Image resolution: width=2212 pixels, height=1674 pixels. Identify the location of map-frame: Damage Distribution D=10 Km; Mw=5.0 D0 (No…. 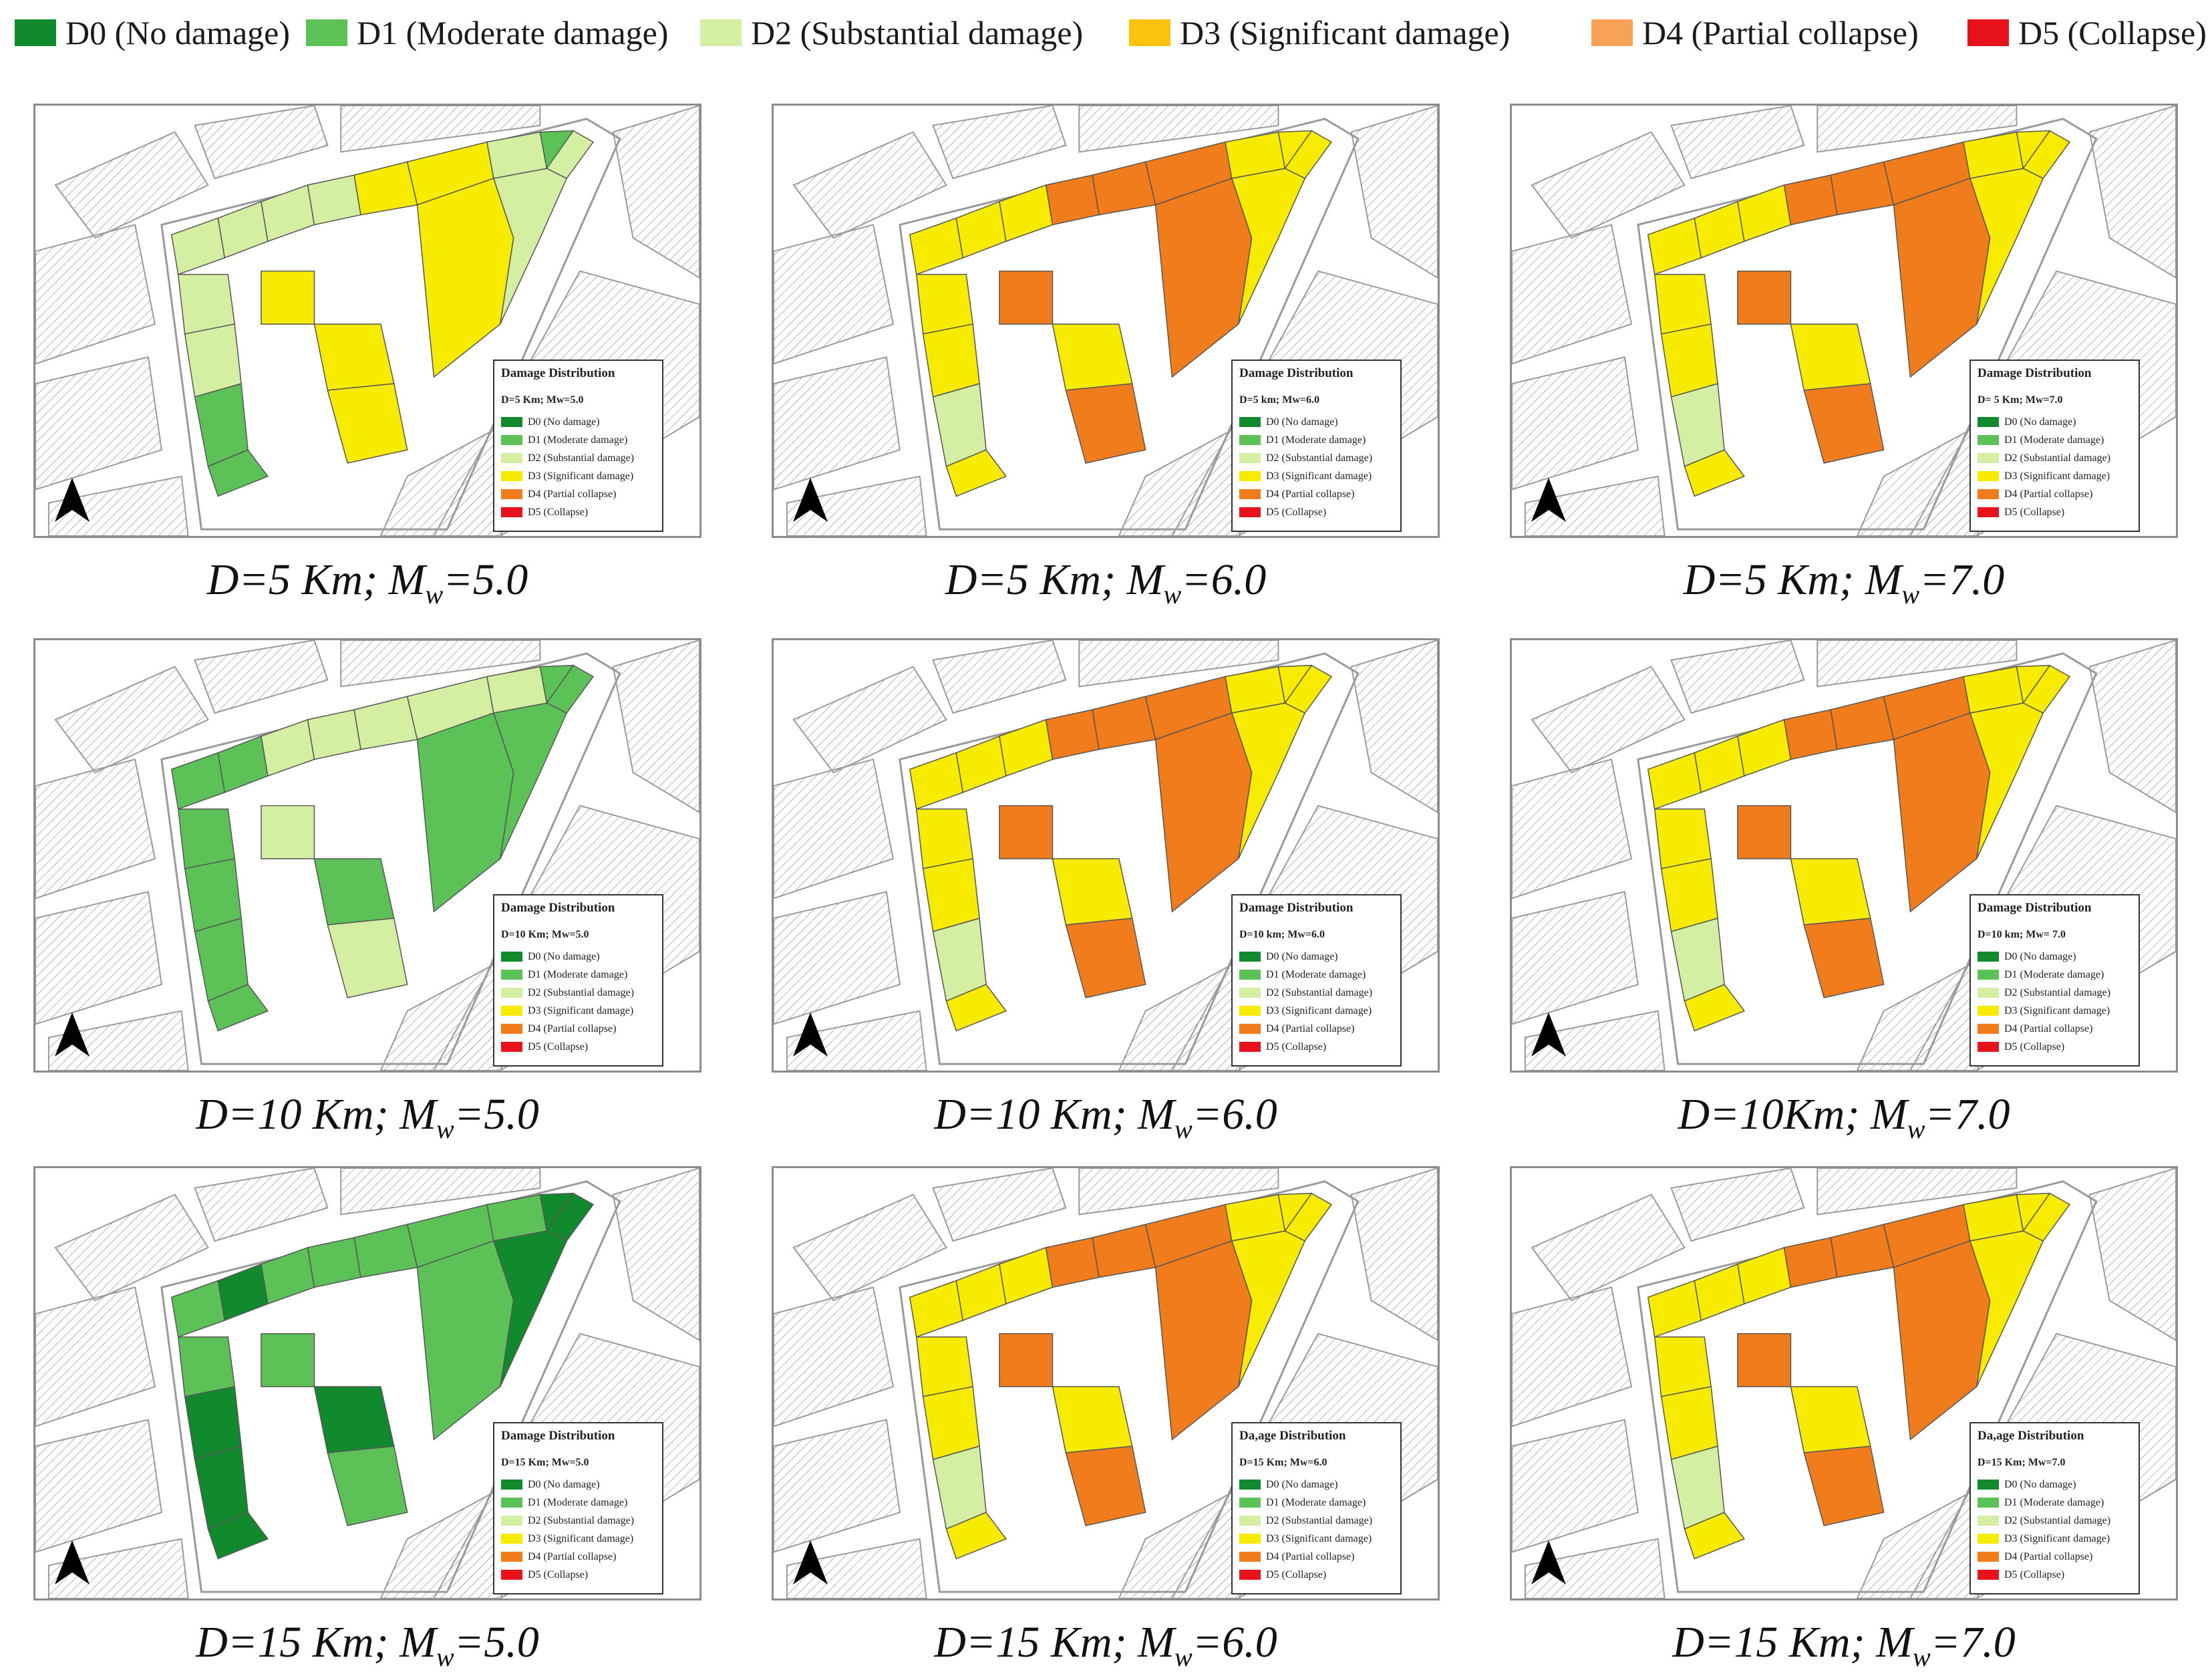
(367, 856).